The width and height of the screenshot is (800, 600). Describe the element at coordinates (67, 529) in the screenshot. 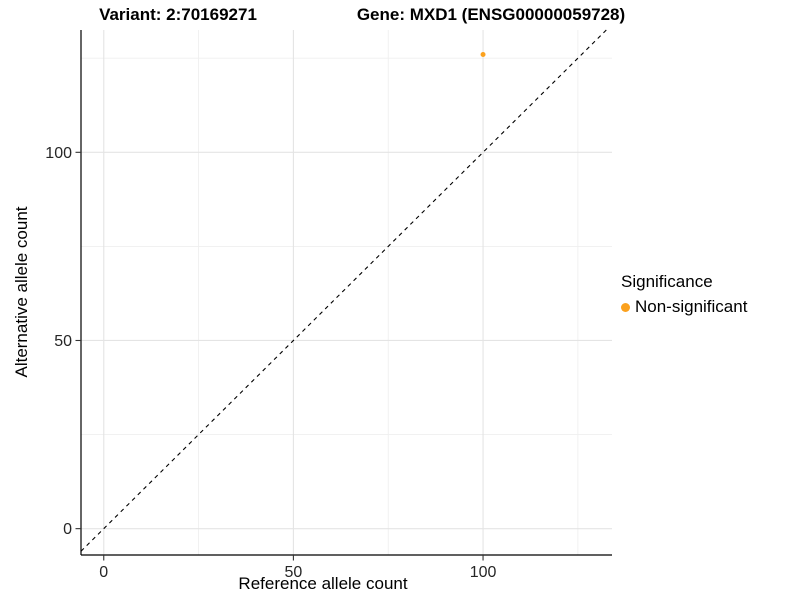

I see `y-tick-label: 0` at that location.